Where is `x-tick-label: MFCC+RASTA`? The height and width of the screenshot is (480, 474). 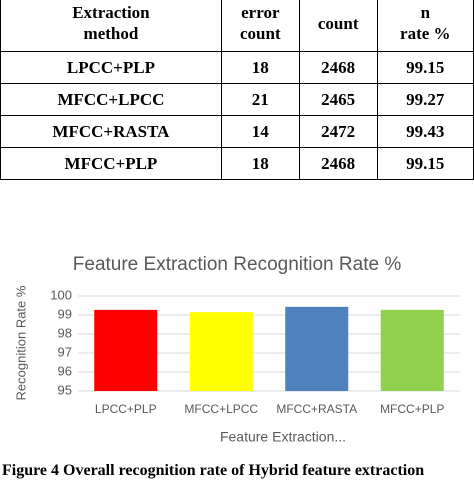
x-tick-label: MFCC+RASTA is located at coordinates (316, 409).